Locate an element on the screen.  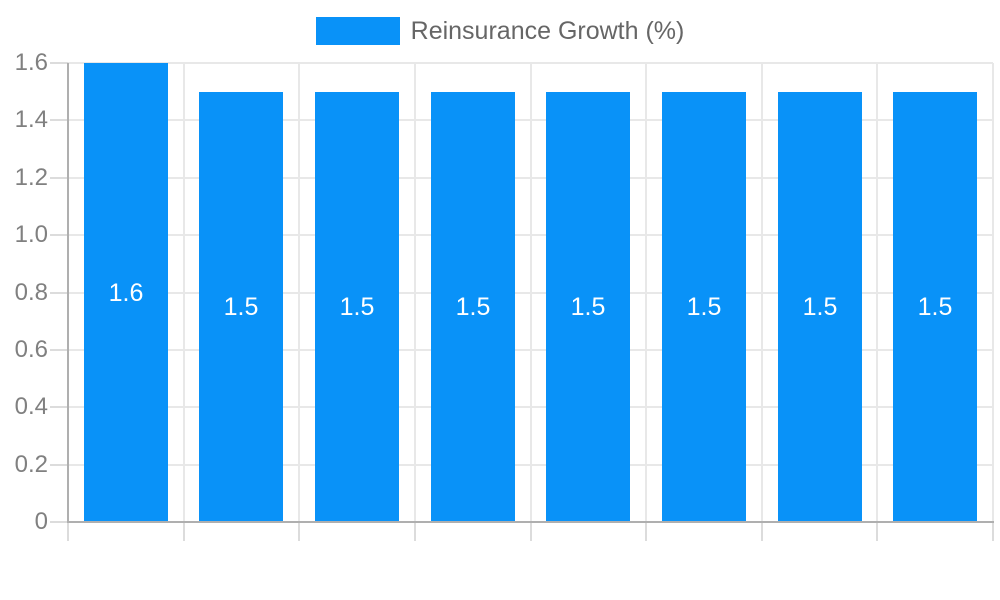
x-axis-baseline is located at coordinates (530, 522).